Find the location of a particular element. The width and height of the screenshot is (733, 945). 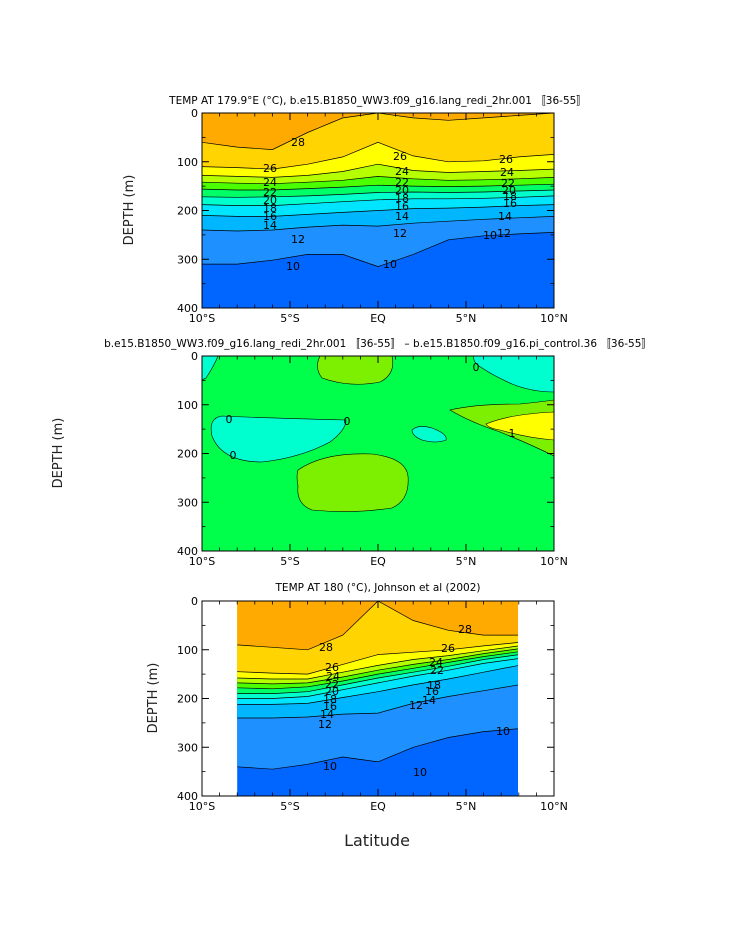

panel-3-ylabel: DEPTH (m) is located at coordinates (153, 698).